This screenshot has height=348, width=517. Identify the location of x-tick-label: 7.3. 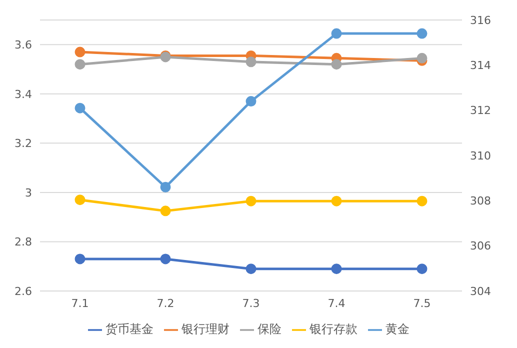
(251, 303).